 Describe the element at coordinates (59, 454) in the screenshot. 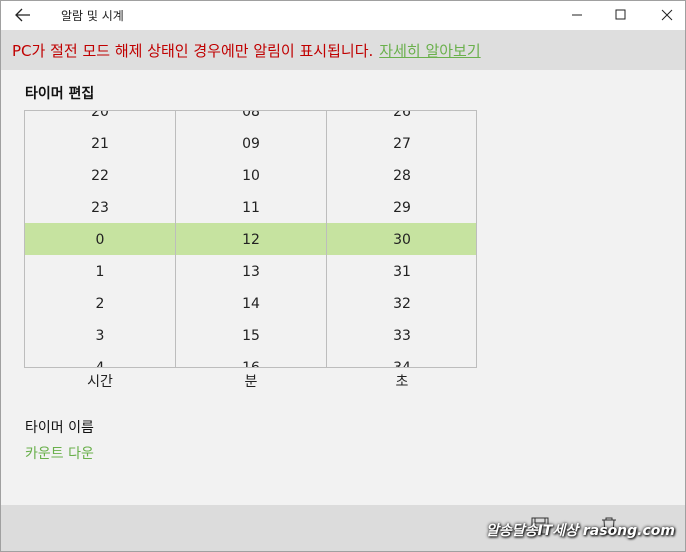

I see `name-value: 카운트 다운` at that location.